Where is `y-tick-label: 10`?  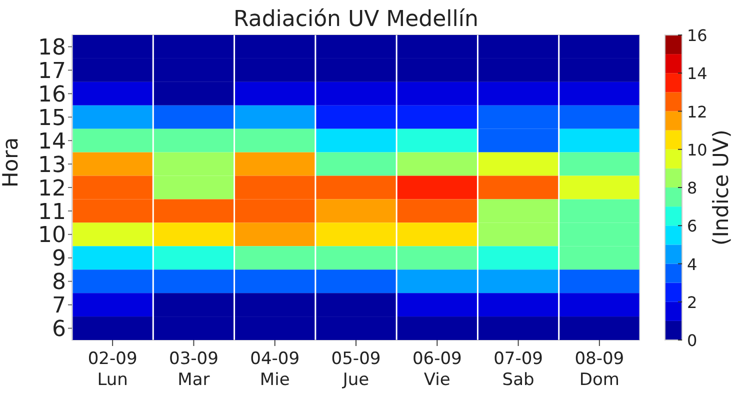
y-tick-label: 10 is located at coordinates (52, 235).